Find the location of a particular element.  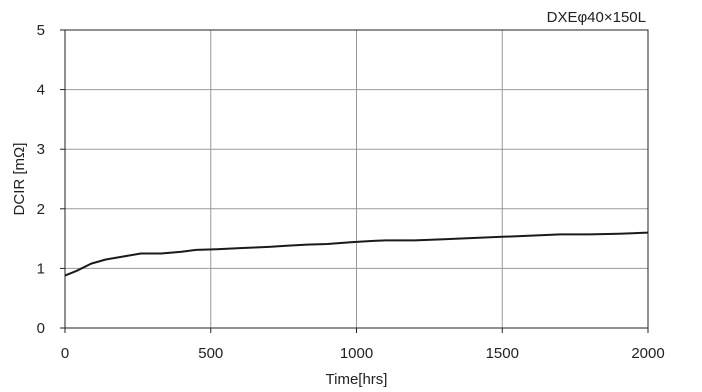

series-layer is located at coordinates (356, 254).